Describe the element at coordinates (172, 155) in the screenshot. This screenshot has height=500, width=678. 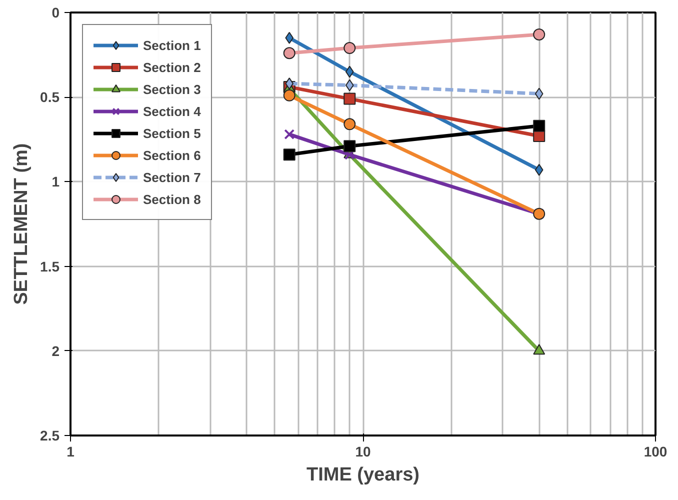
I see `legend-label: Section 6` at that location.